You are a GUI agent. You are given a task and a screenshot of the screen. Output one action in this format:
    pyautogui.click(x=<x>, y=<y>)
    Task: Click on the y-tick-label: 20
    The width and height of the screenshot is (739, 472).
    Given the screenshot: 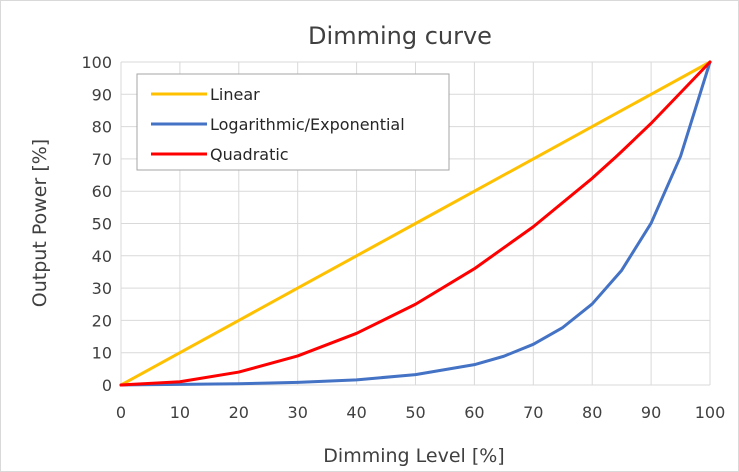 What is the action you would take?
    pyautogui.click(x=102, y=320)
    